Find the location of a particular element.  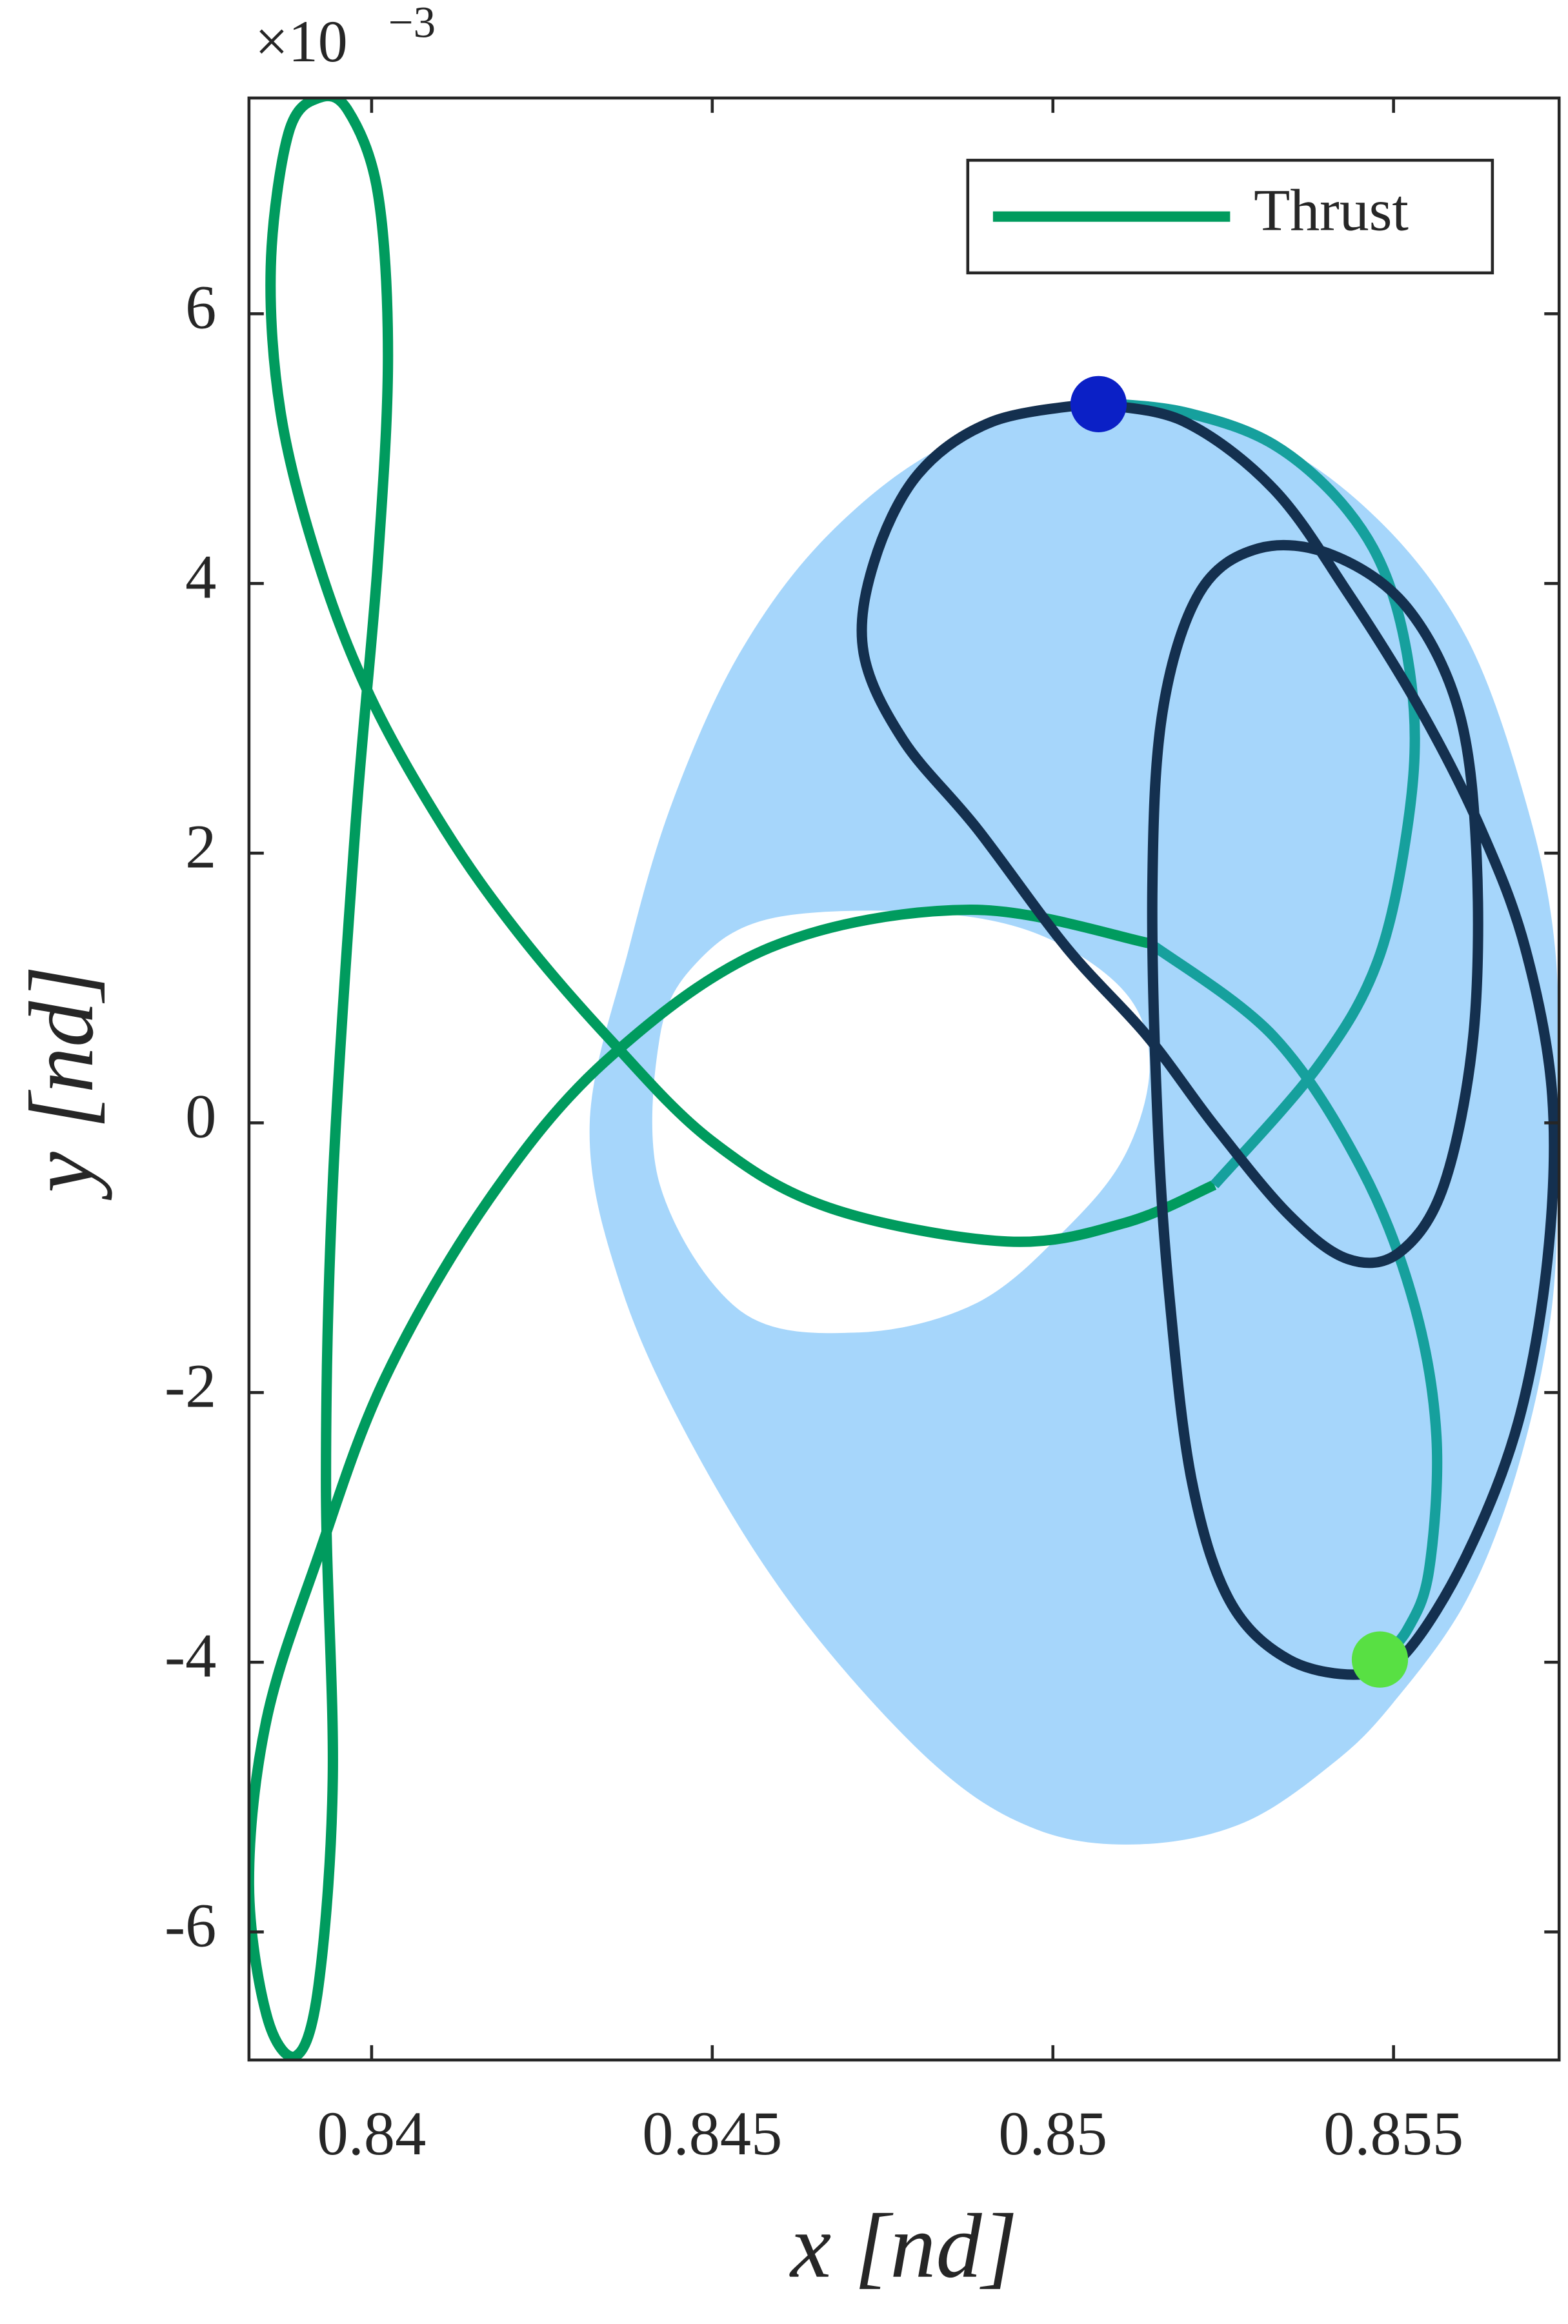

y-multiplier: ×10 is located at coordinates (301, 41).